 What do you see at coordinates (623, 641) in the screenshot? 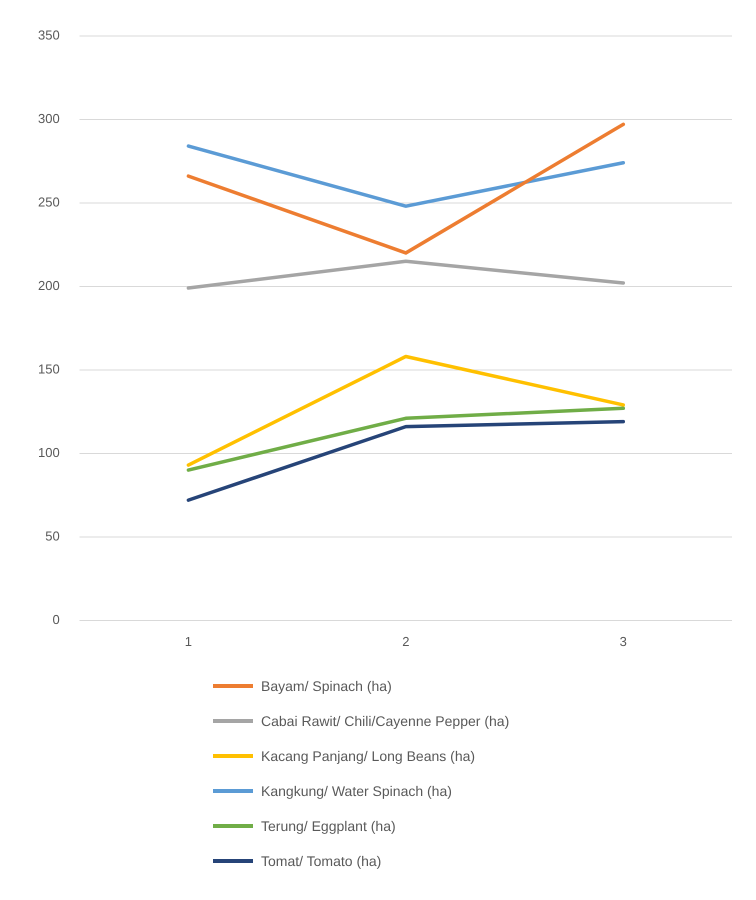
I see `x-tick-label: 3` at bounding box center [623, 641].